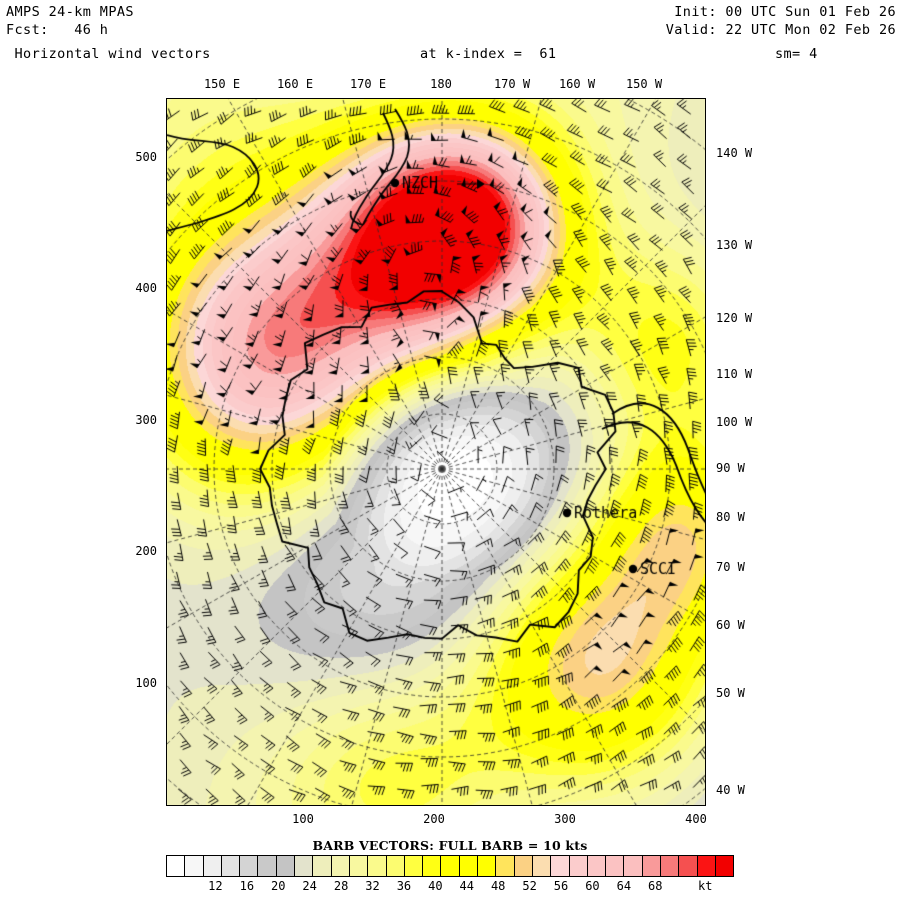 This screenshot has height=900, width=900. What do you see at coordinates (108, 54) in the screenshot?
I see `field-name: Horizontal wind vectors` at bounding box center [108, 54].